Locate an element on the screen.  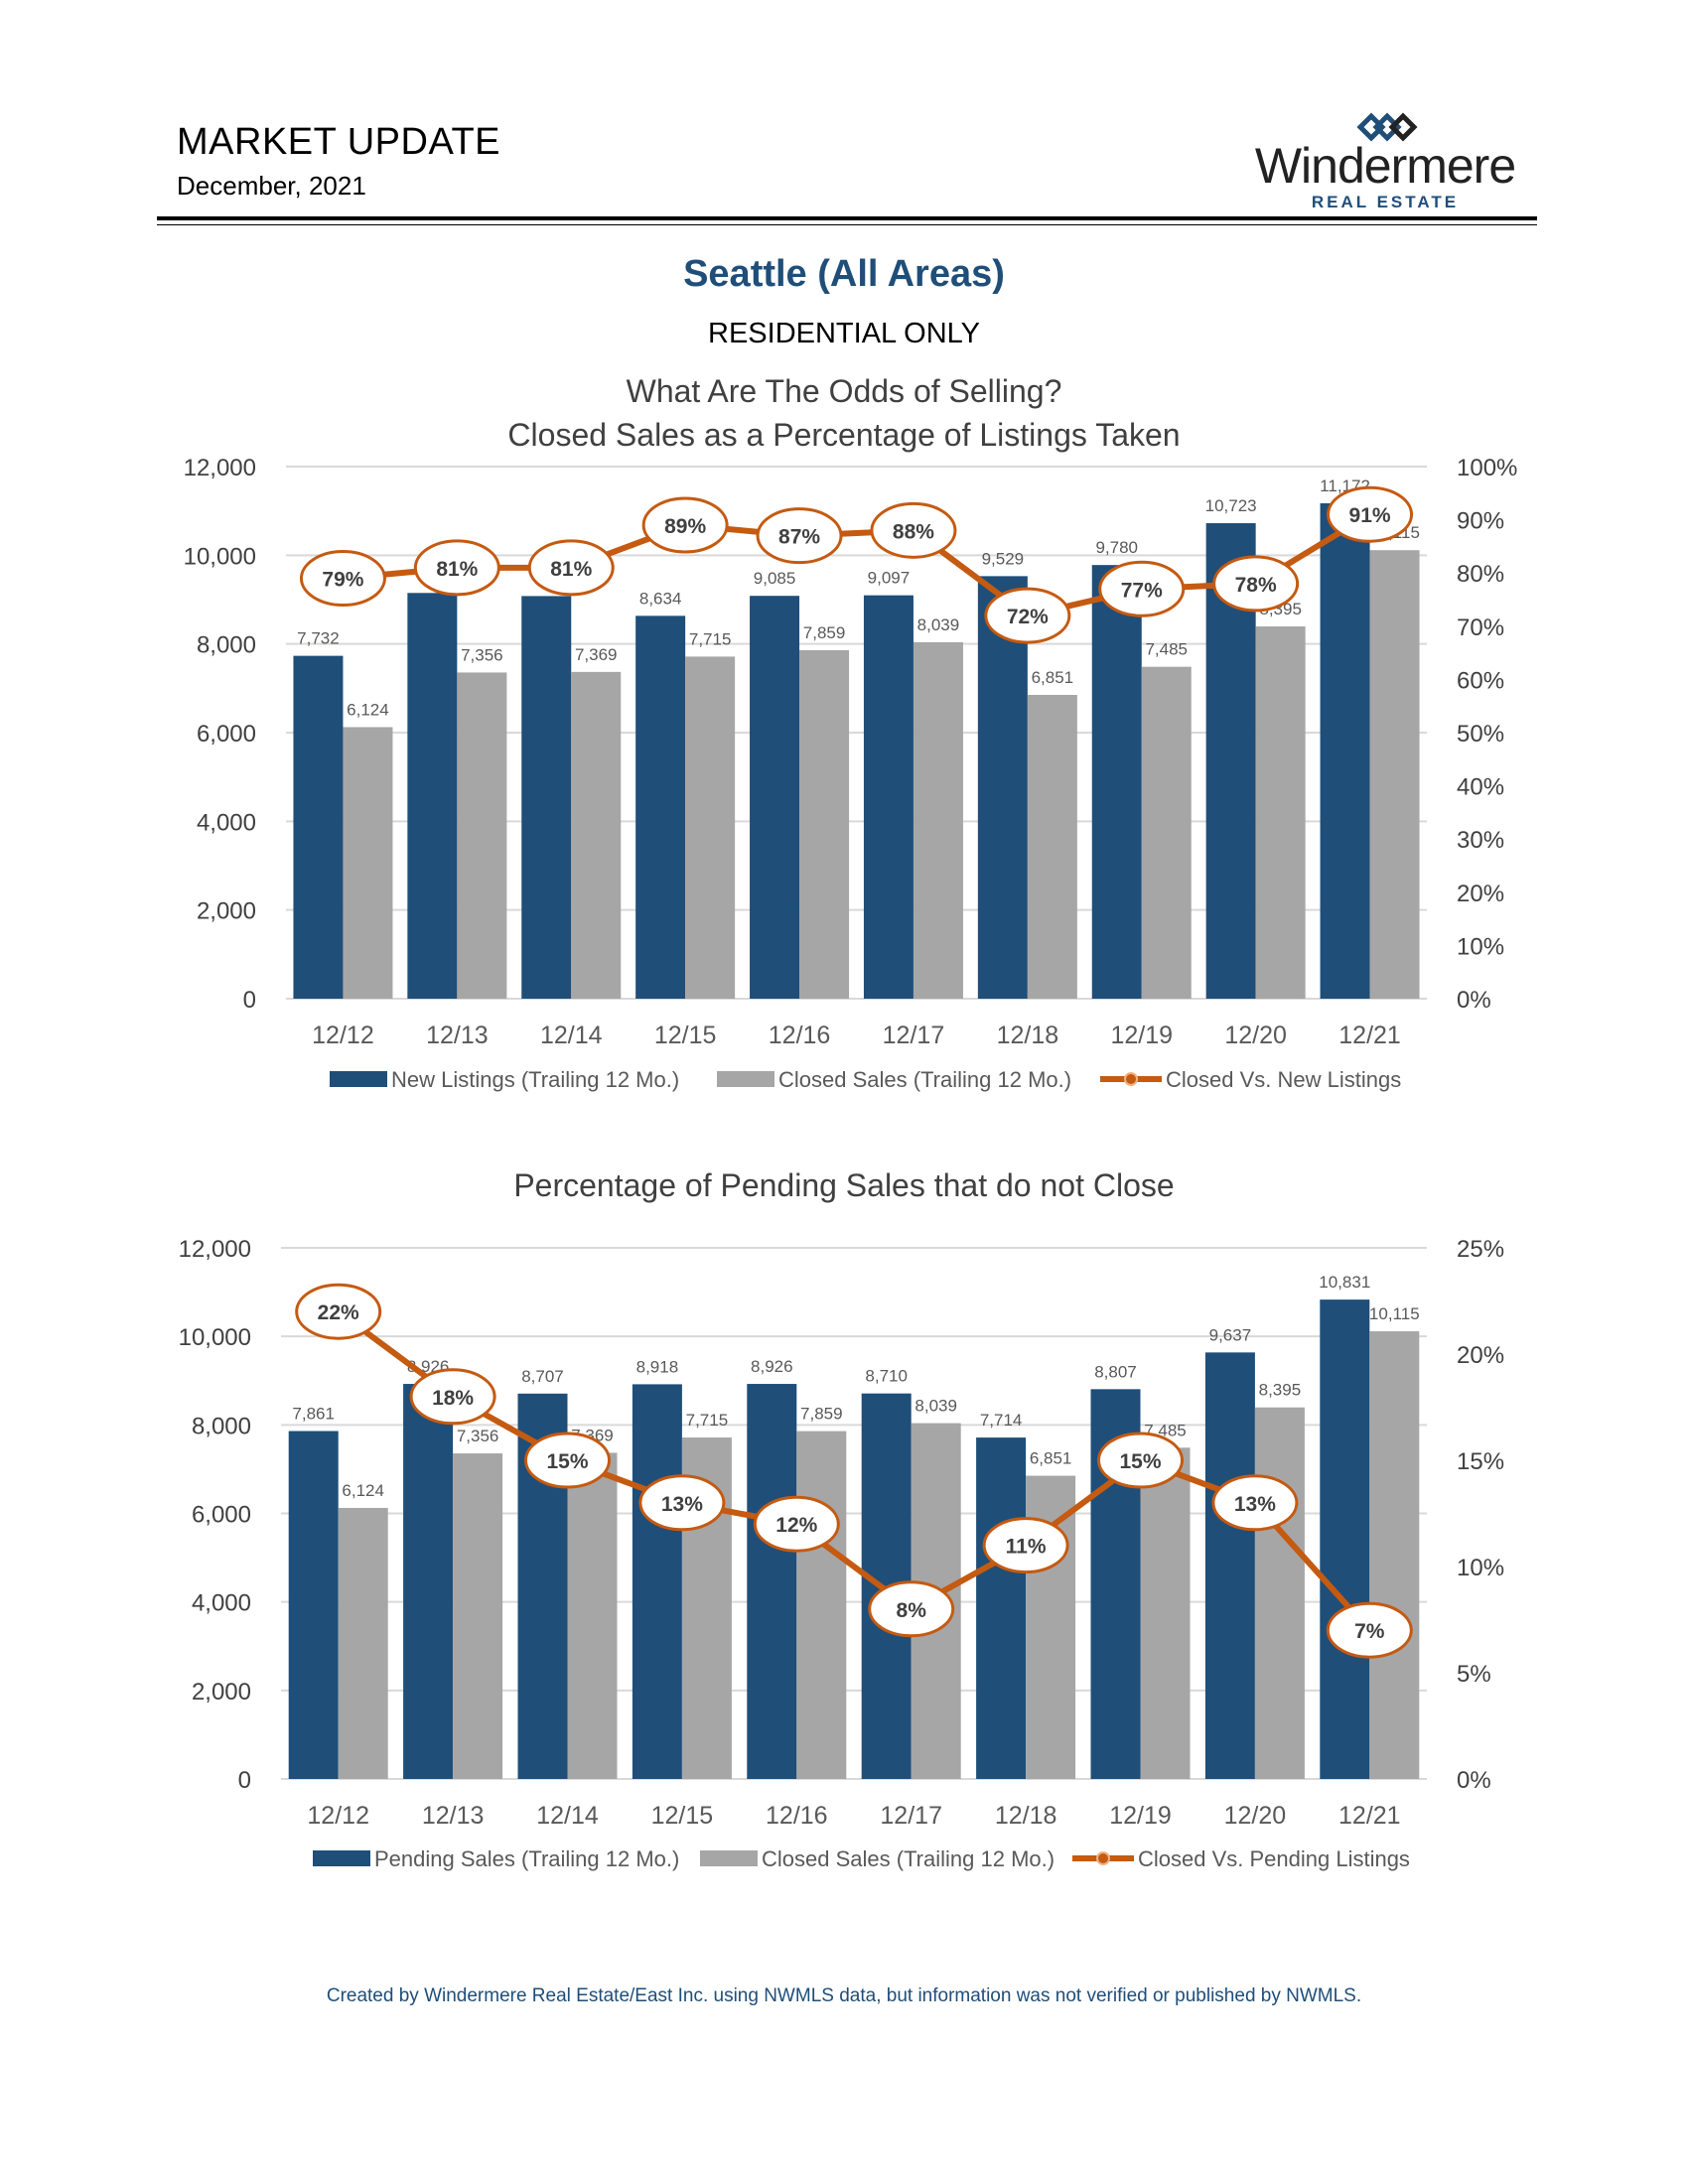
chart1-bar-data-label: 7,715 is located at coordinates (710, 638).